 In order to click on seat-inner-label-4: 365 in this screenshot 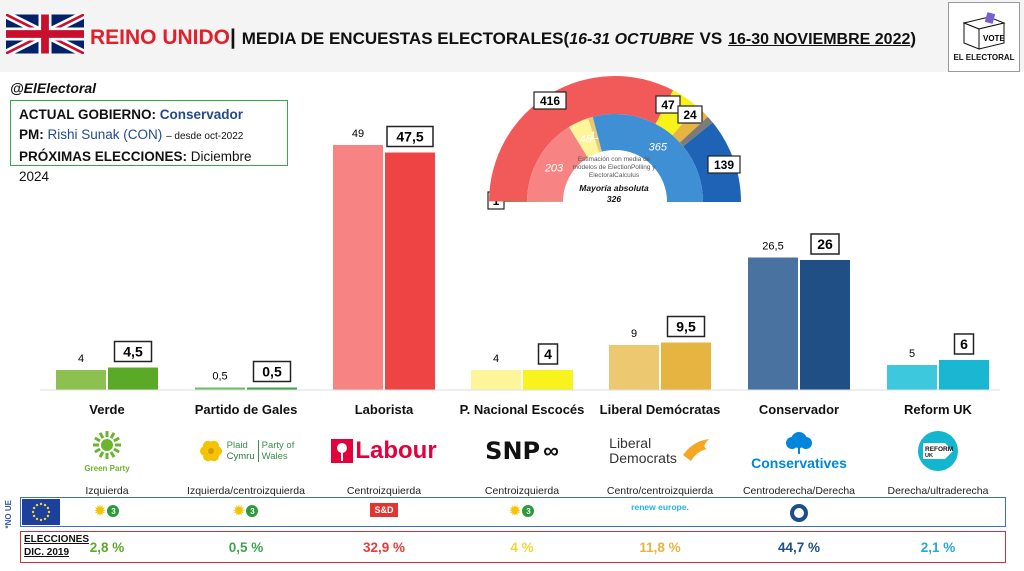, I will do `click(658, 148)`.